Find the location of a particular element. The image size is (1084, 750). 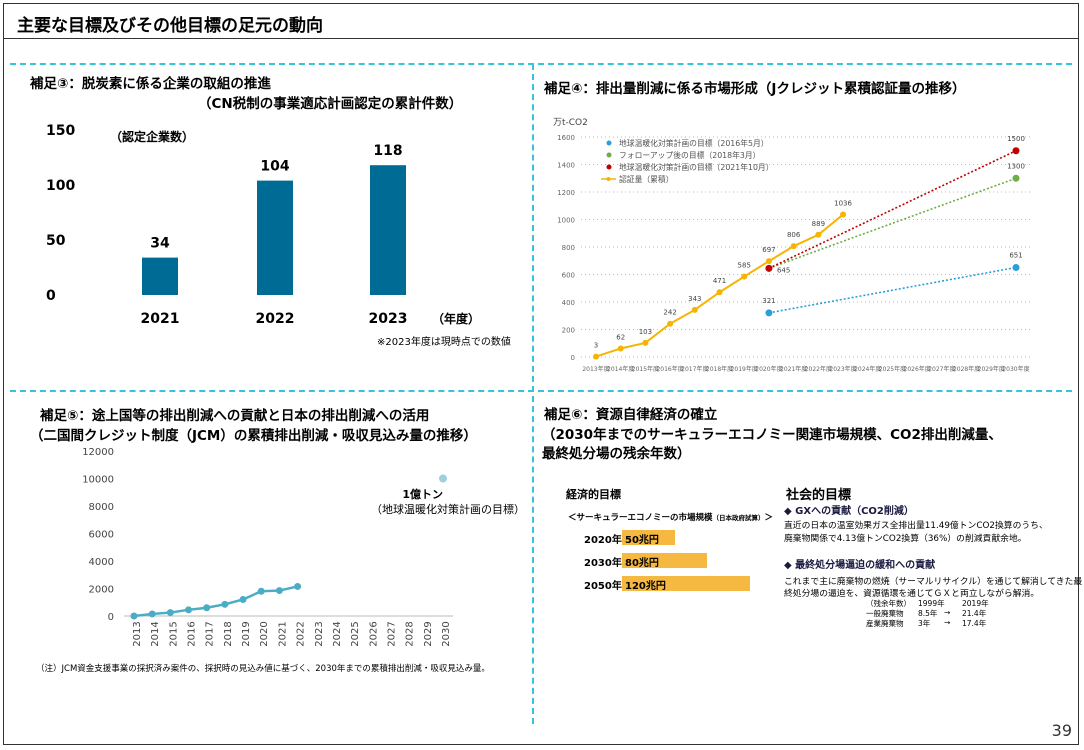

x-tick-label: 2023年度 is located at coordinates (842, 369).